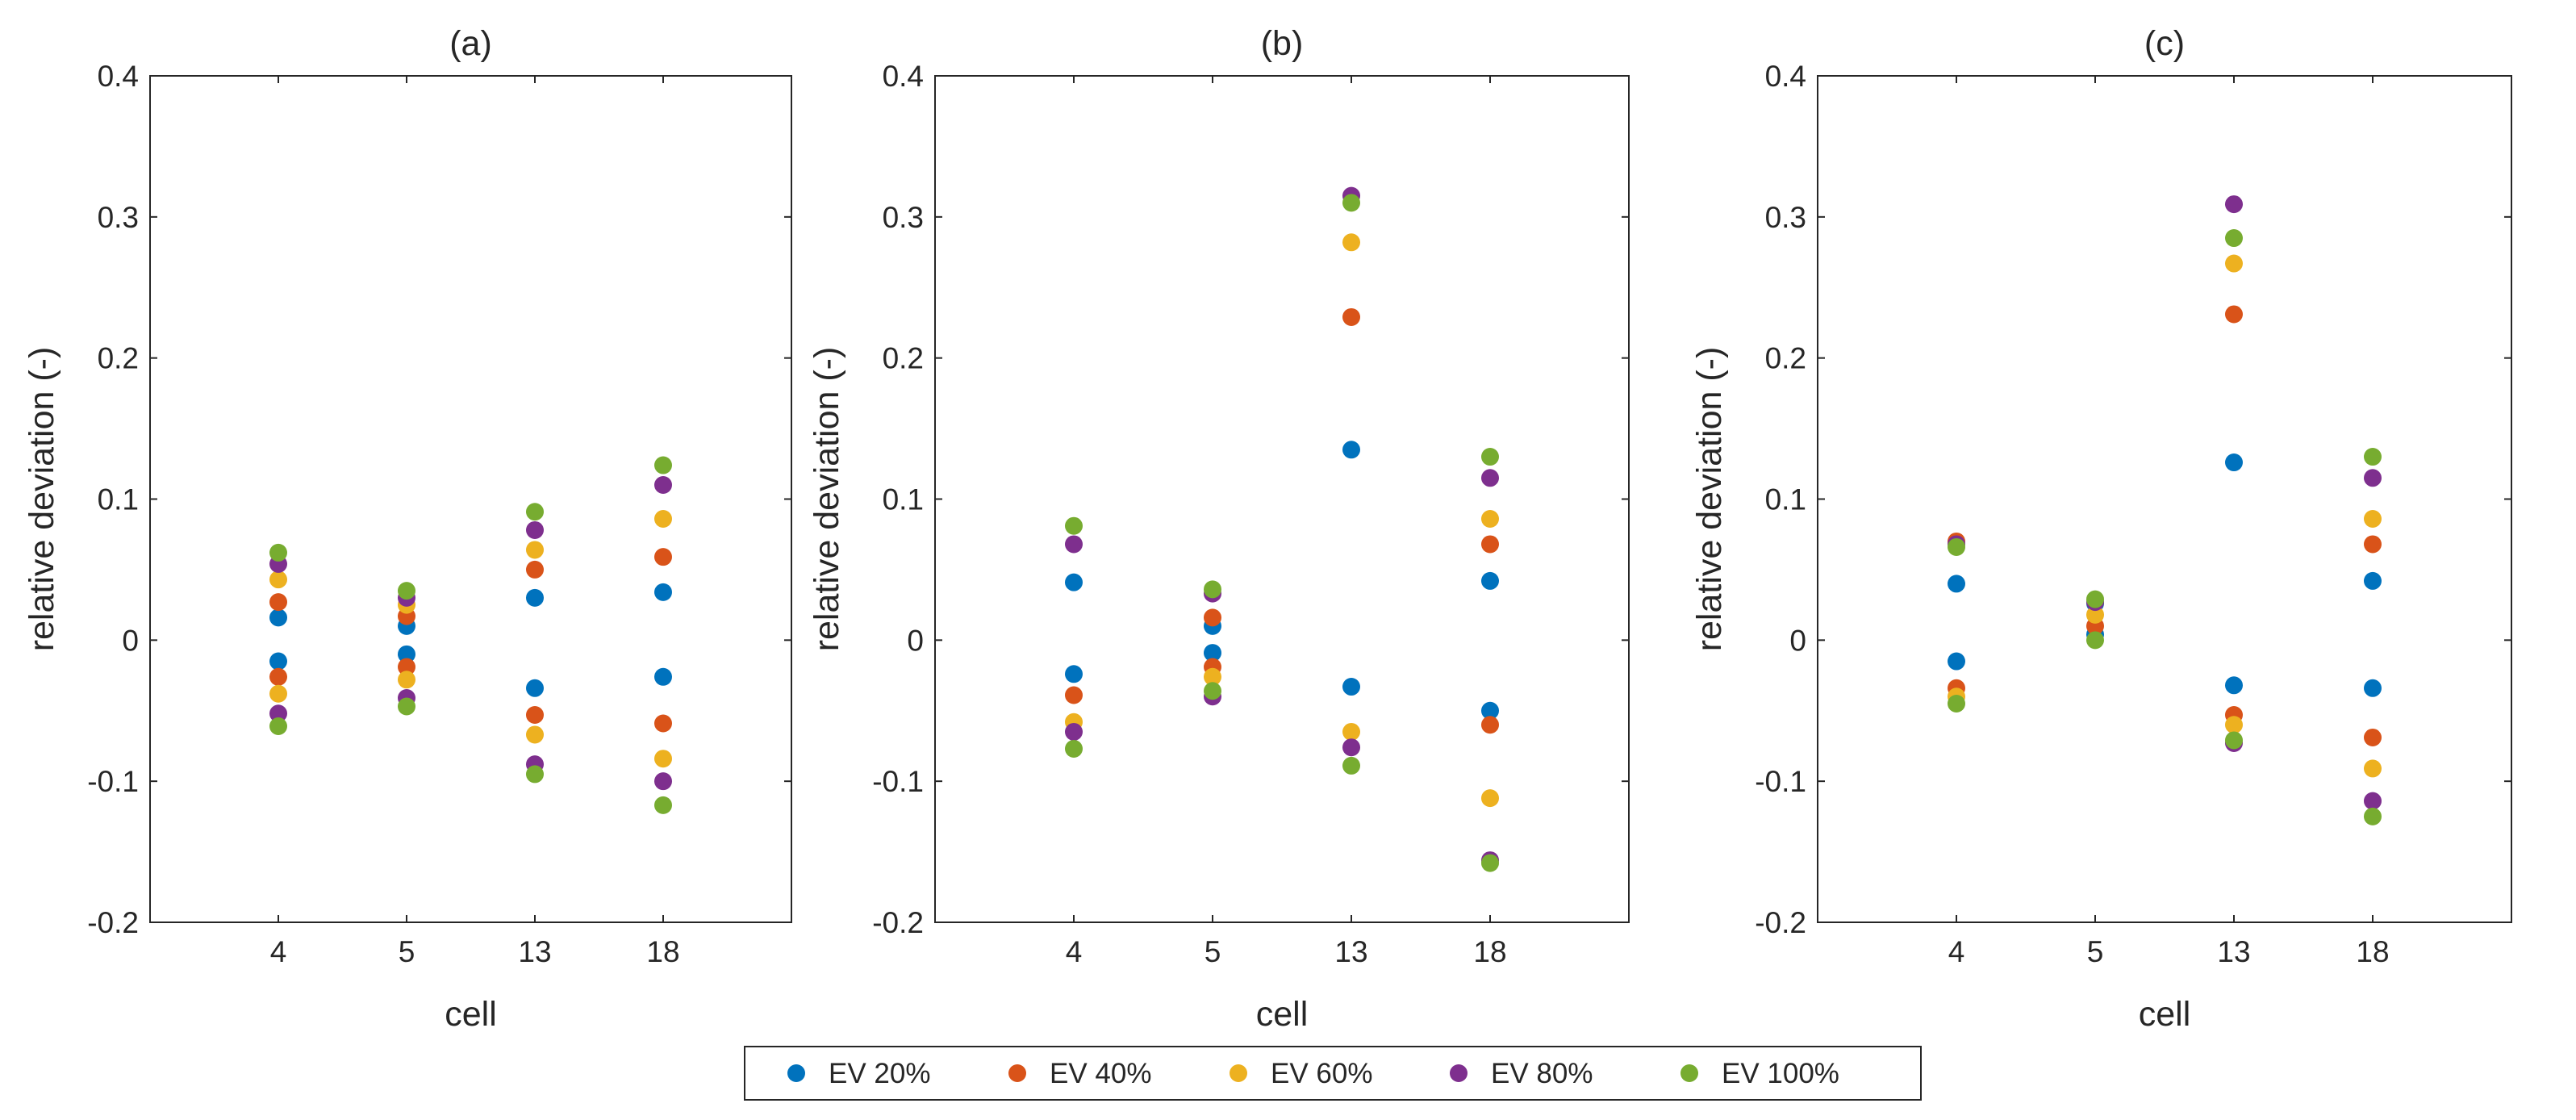  I want to click on legend-box, so click(1333, 1073).